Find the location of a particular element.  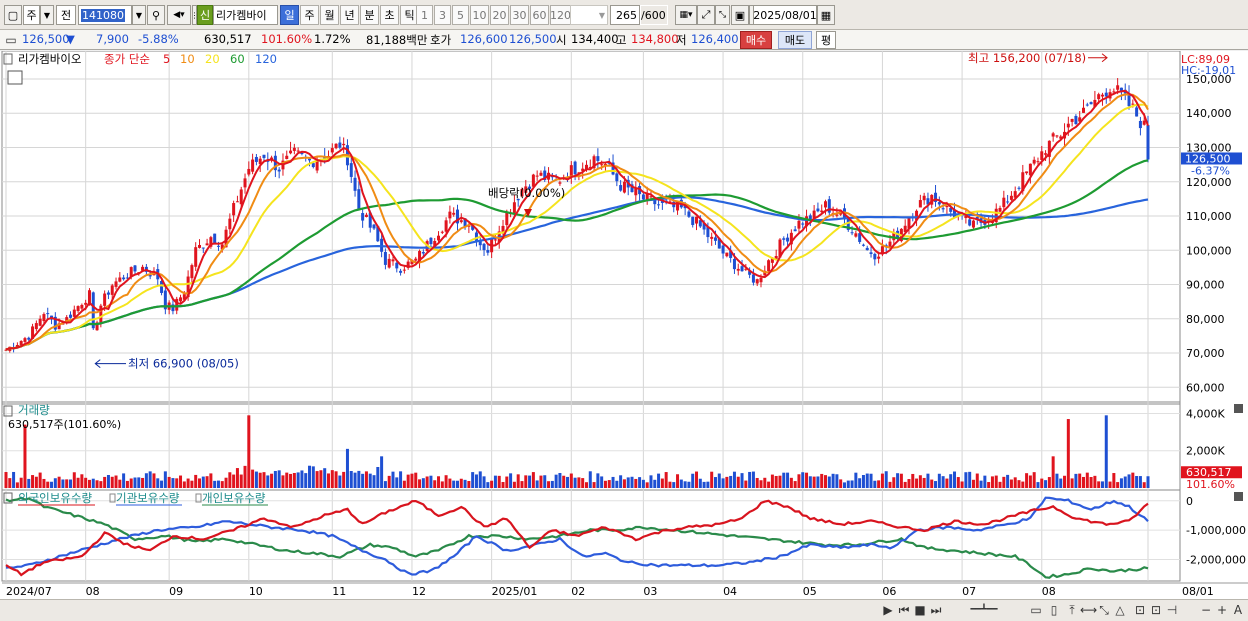

code-dropdown-icon: ▼ is located at coordinates (139, 15).